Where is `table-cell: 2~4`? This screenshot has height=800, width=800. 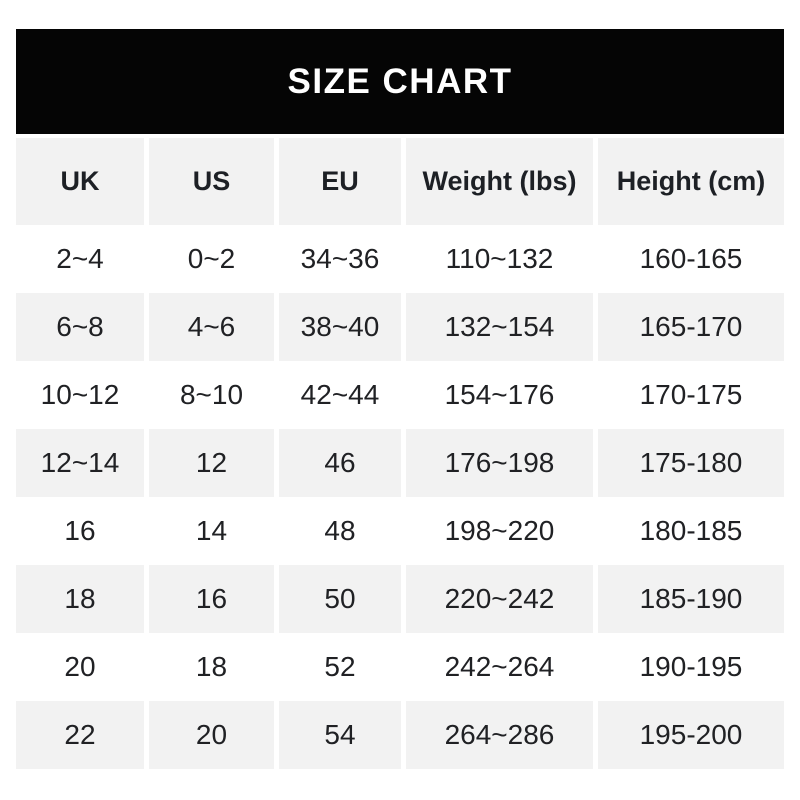 table-cell: 2~4 is located at coordinates (80, 259).